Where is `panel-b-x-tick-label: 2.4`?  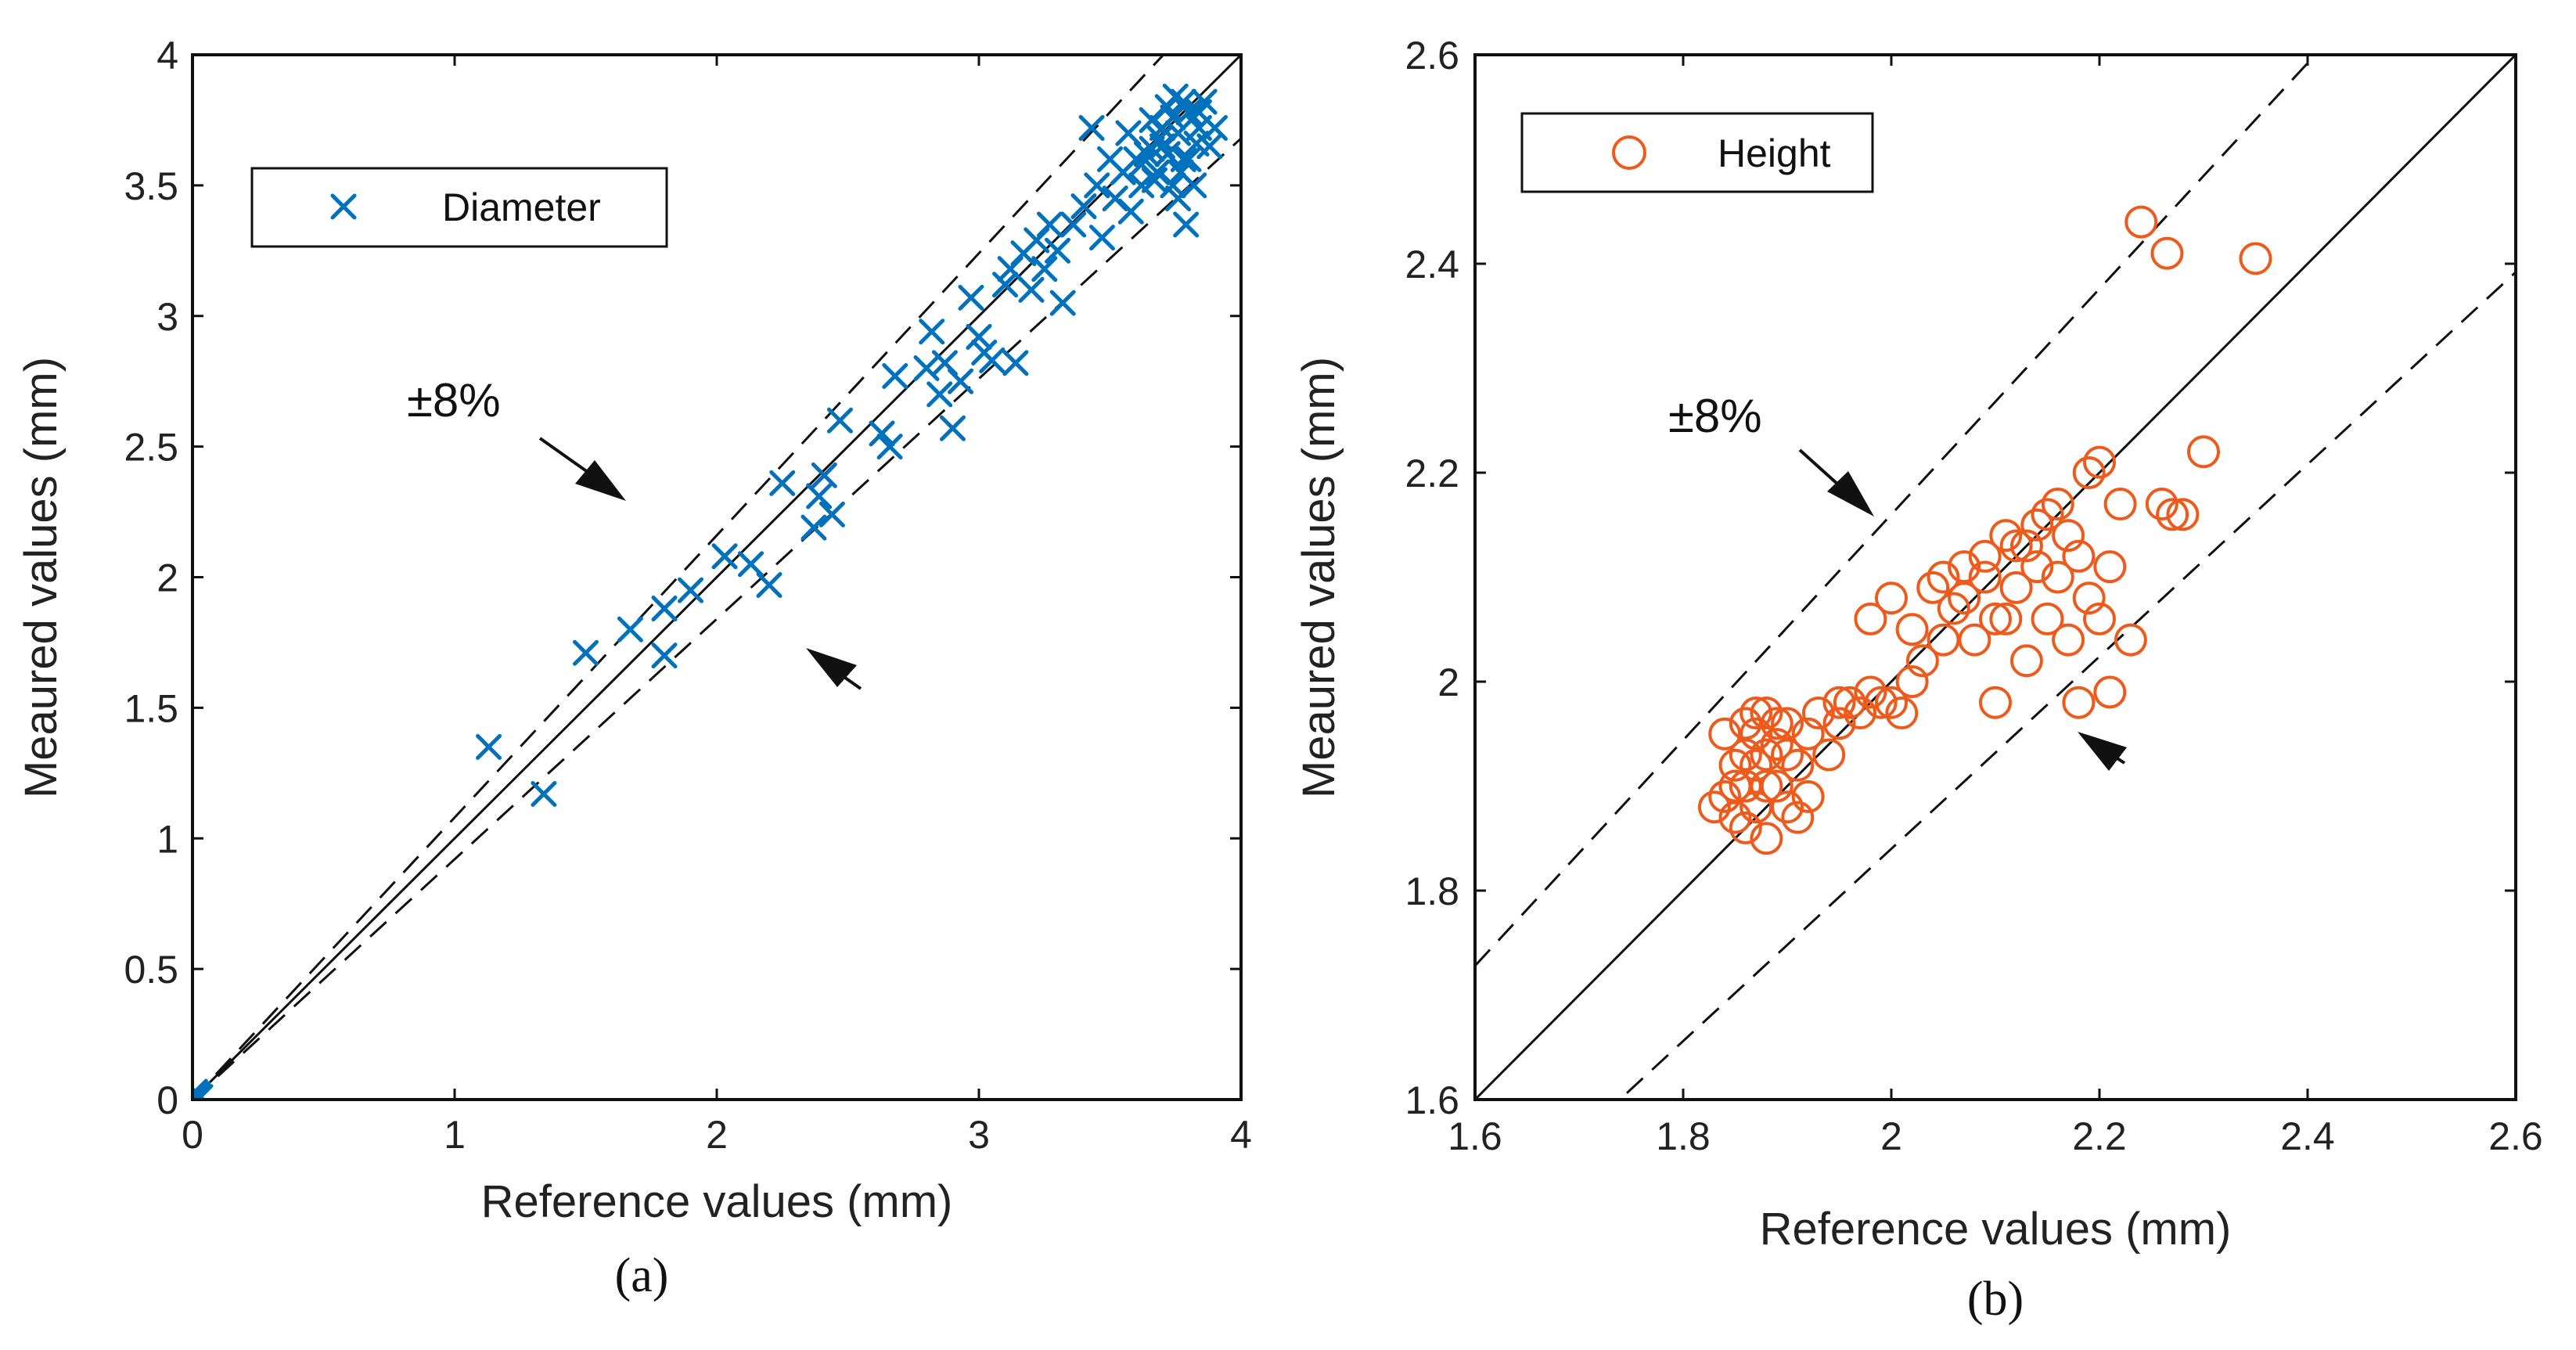 panel-b-x-tick-label: 2.4 is located at coordinates (2308, 1136).